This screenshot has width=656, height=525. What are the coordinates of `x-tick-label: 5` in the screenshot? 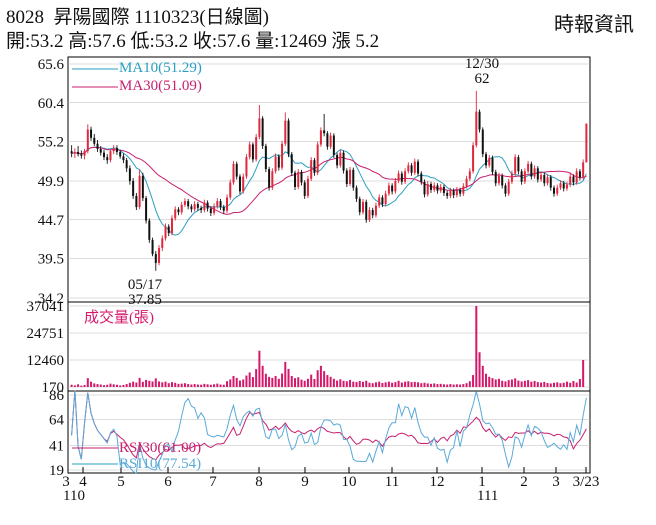 It's located at (121, 482).